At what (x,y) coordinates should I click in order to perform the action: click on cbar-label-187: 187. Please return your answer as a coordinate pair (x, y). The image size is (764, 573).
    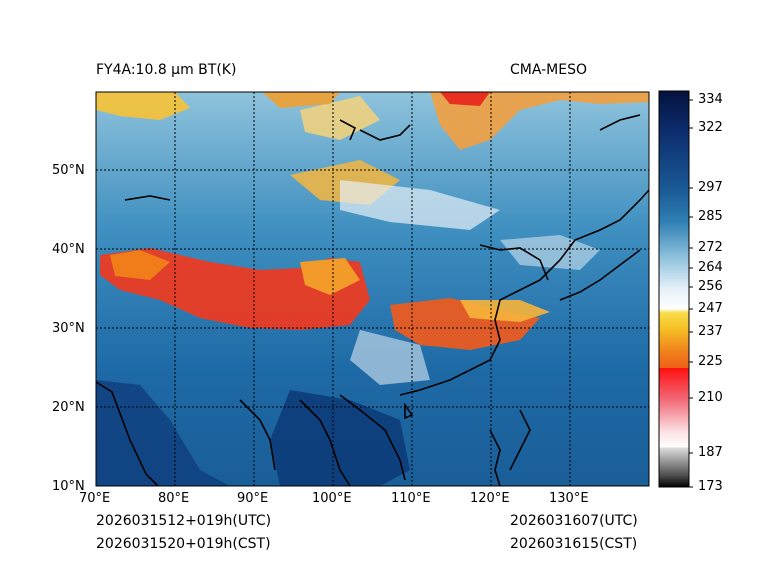
    Looking at the image, I should click on (710, 452).